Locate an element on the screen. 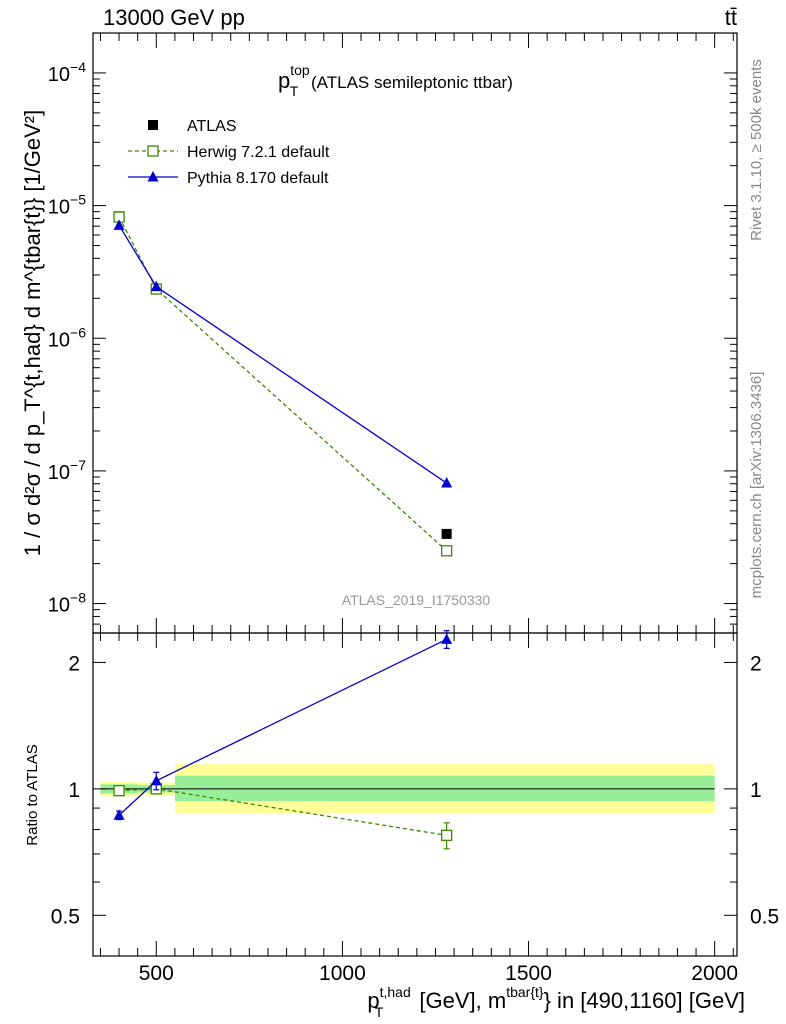 The width and height of the screenshot is (786, 1024). xtick-label-2: 1500 is located at coordinates (528, 973).